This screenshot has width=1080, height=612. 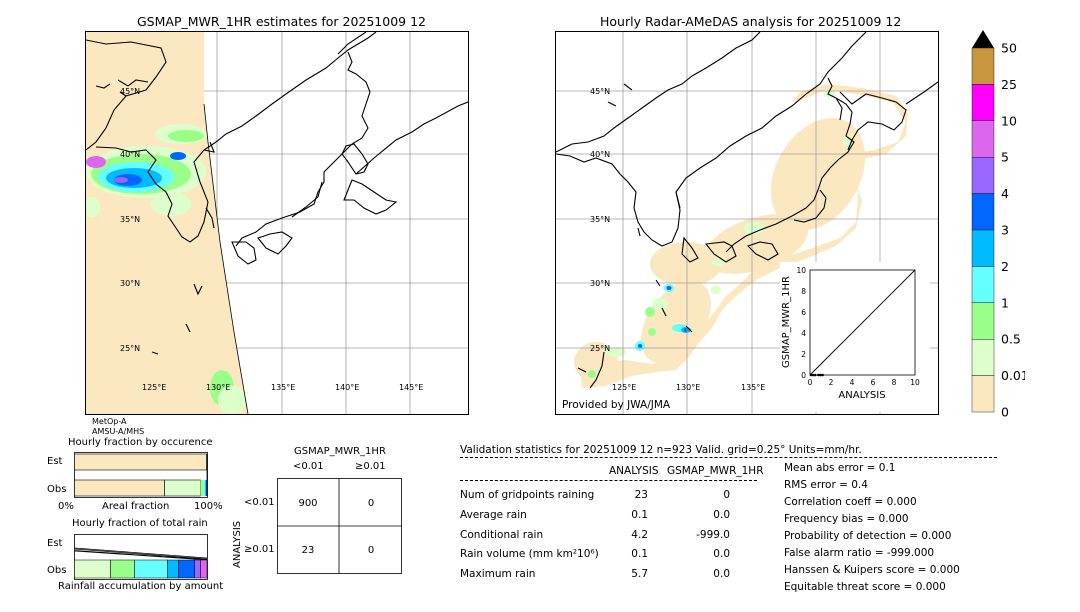 What do you see at coordinates (208, 506) in the screenshot?
I see `occurrence-axis-right: 100%` at bounding box center [208, 506].